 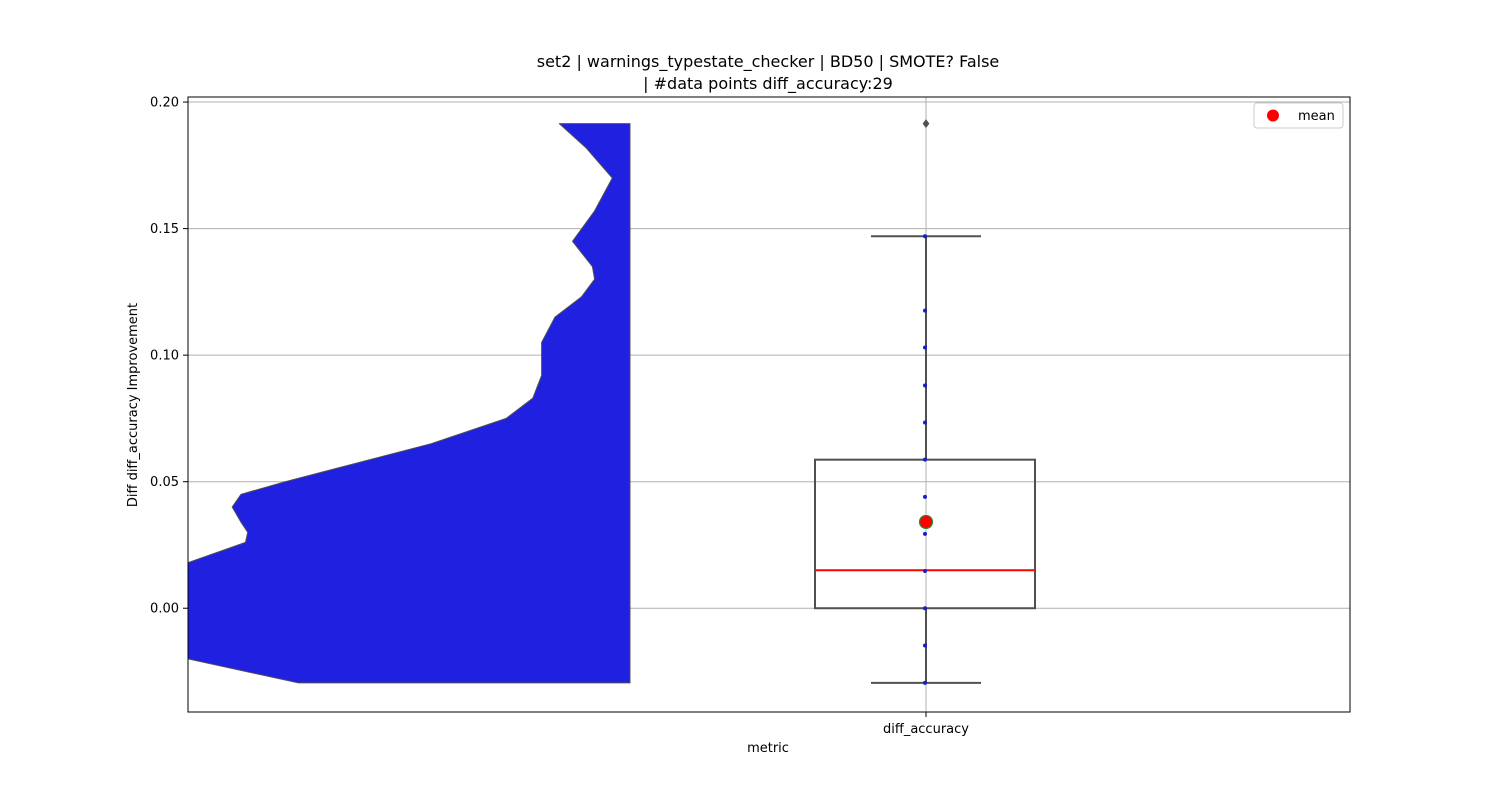 I want to click on legend: mean, so click(x=1298, y=115).